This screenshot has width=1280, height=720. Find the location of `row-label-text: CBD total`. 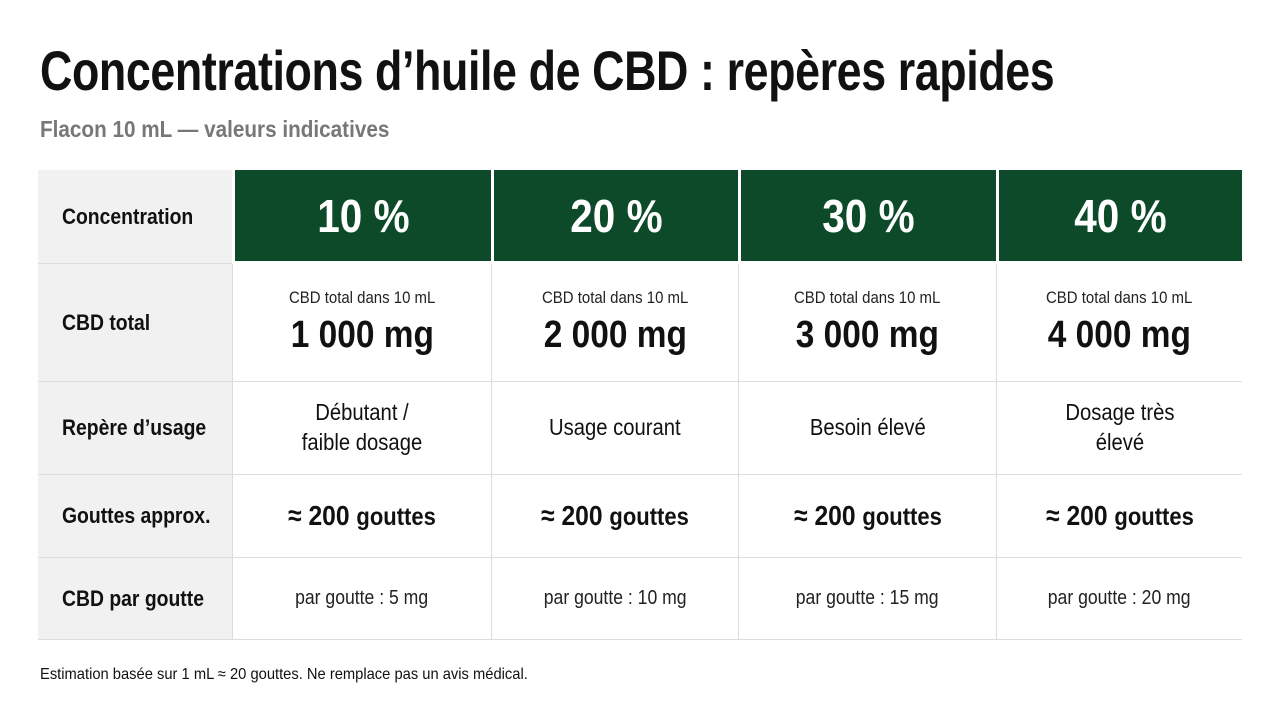

row-label-text: CBD total is located at coordinates (106, 322).